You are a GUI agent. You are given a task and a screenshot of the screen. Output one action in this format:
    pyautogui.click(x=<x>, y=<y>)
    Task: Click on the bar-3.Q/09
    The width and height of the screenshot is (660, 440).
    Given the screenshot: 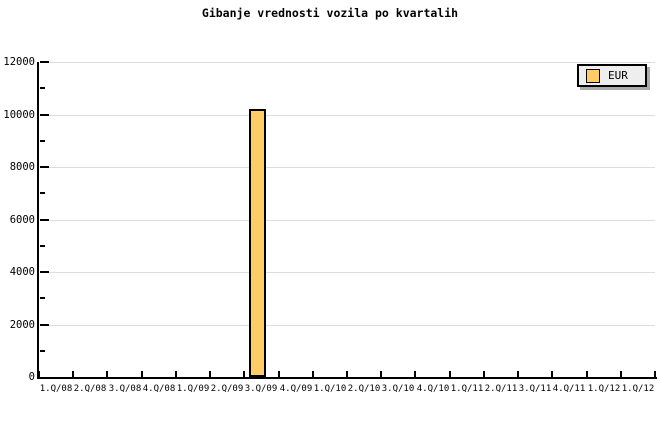 What is the action you would take?
    pyautogui.click(x=257, y=243)
    